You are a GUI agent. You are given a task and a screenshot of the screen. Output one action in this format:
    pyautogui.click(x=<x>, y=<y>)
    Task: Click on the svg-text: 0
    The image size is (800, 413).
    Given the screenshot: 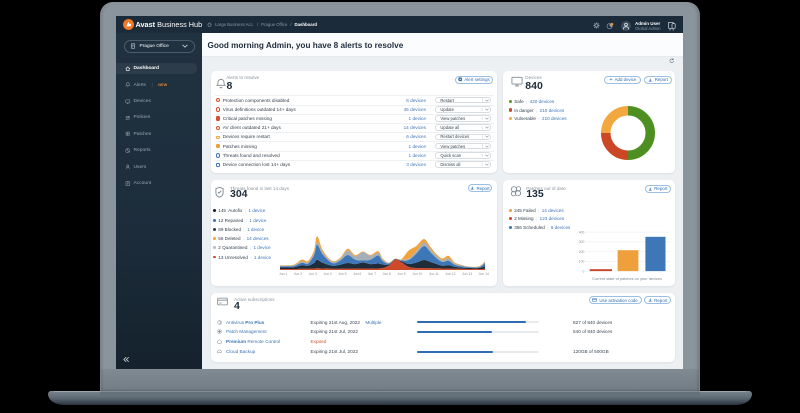 What is the action you would take?
    pyautogui.click(x=584, y=271)
    